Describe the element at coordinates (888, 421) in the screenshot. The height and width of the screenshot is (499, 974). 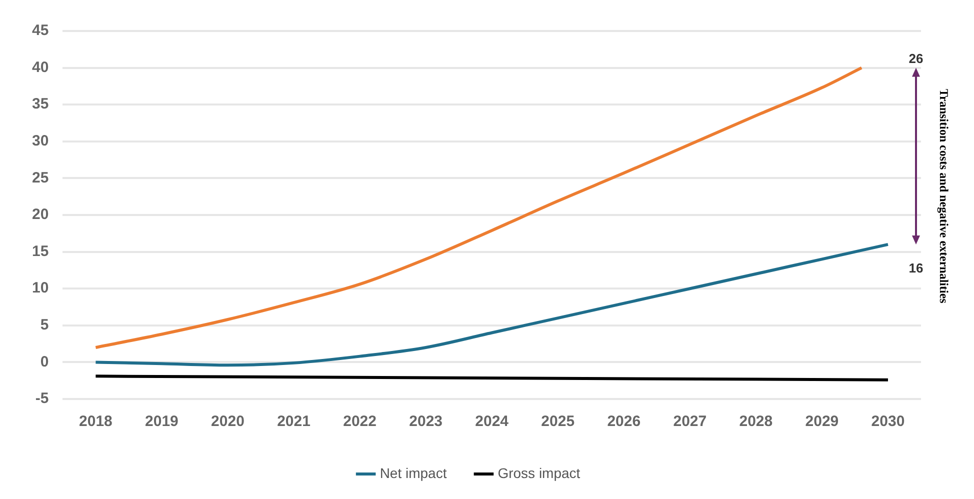
I see `x-tick-label: 2030` at that location.